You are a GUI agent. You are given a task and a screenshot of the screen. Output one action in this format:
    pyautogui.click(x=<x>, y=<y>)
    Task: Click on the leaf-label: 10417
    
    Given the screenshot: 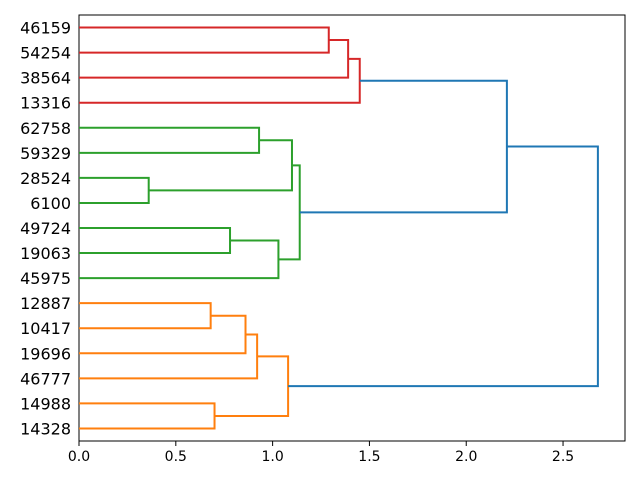 What is the action you would take?
    pyautogui.click(x=45, y=328)
    